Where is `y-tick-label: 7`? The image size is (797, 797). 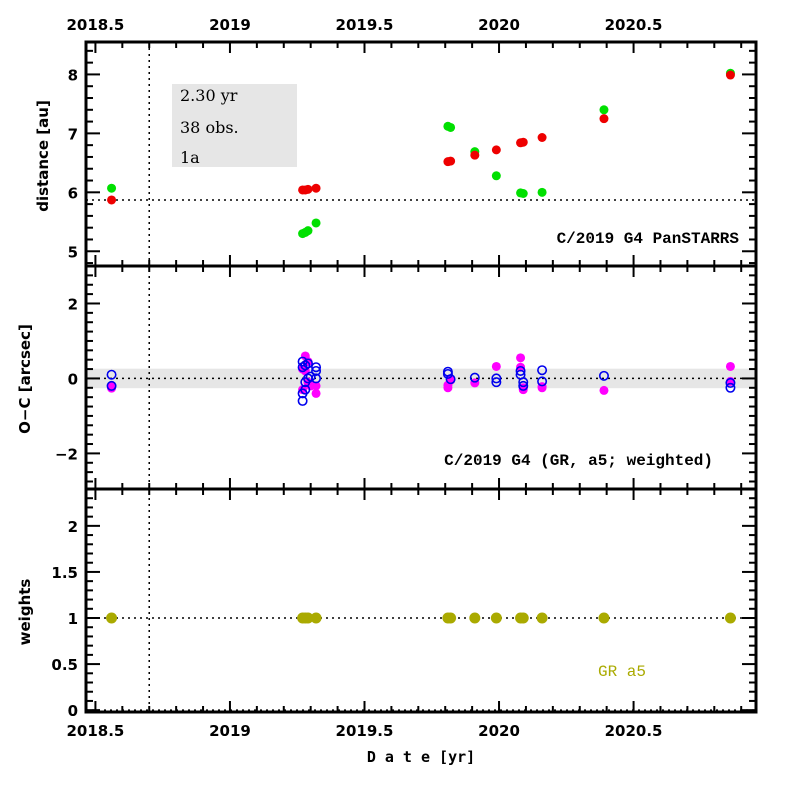 y-tick-label: 7 is located at coordinates (73, 134).